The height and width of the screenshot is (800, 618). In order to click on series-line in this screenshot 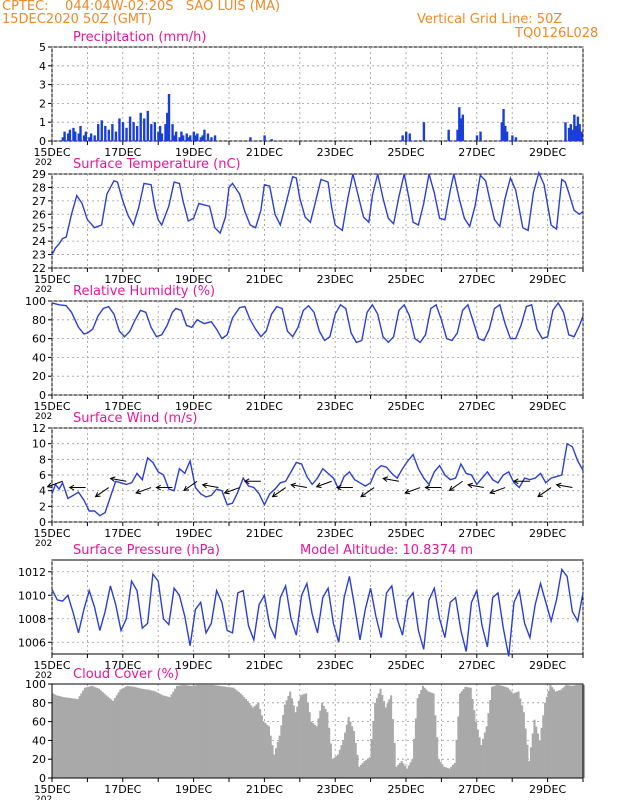, I will do `click(317, 479)`.